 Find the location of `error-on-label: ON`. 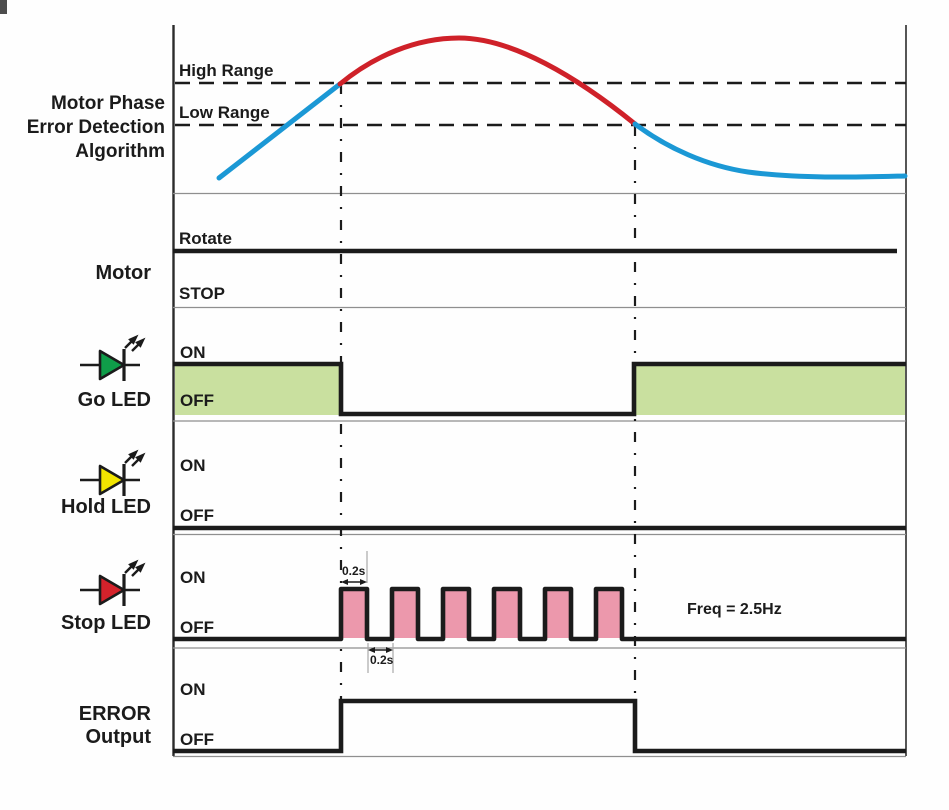

error-on-label: ON is located at coordinates (193, 689).